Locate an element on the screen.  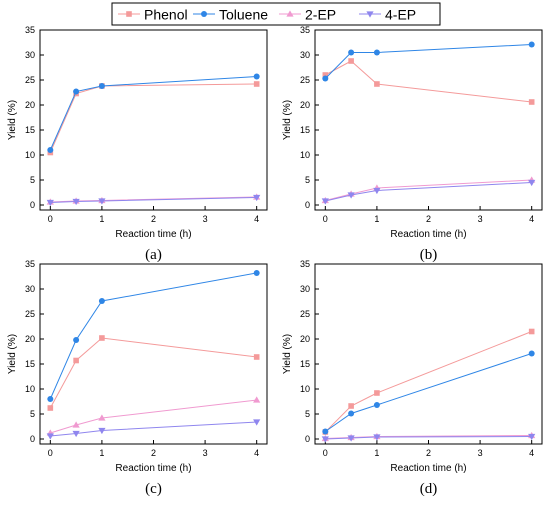
legend-item-phenol: Phenol is located at coordinates (153, 15).